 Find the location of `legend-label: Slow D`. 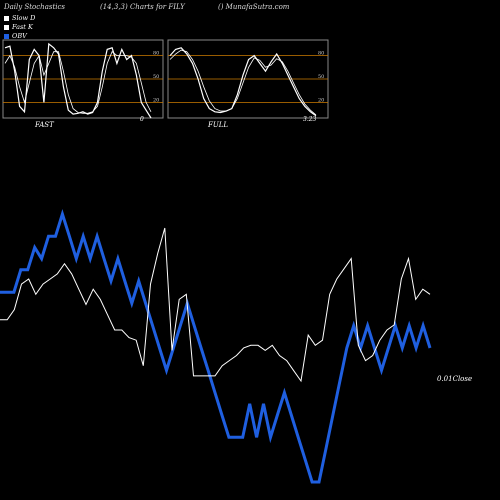

legend-label: Slow D is located at coordinates (24, 18).